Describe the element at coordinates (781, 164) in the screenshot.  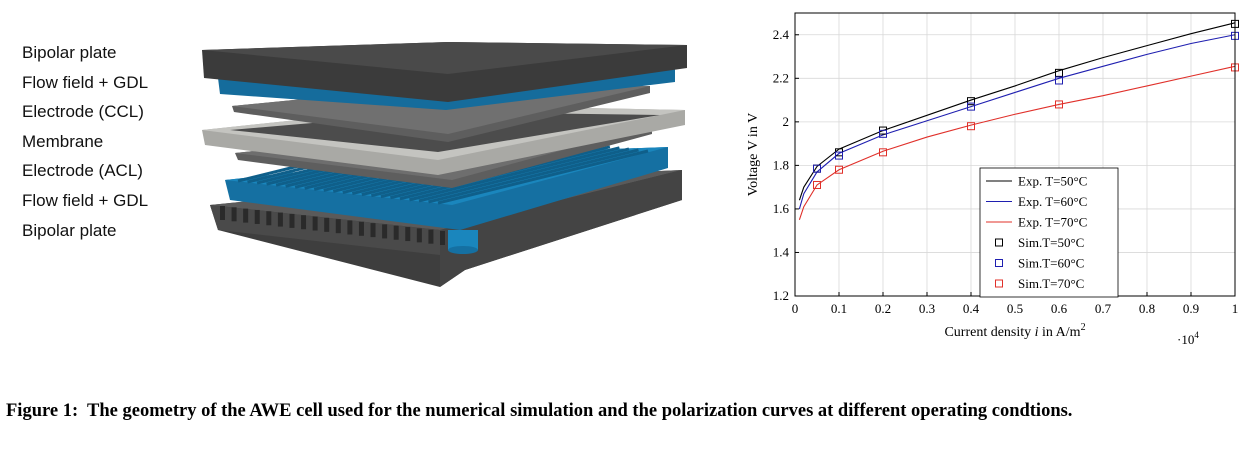
I see `y-tick-label: 1.8` at that location.